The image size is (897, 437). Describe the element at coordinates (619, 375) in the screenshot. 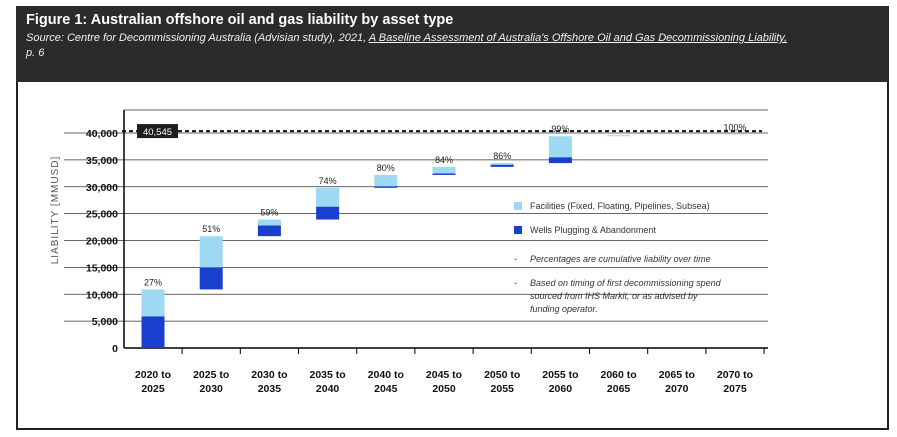

I see `x-tick-label: 2060 to` at that location.